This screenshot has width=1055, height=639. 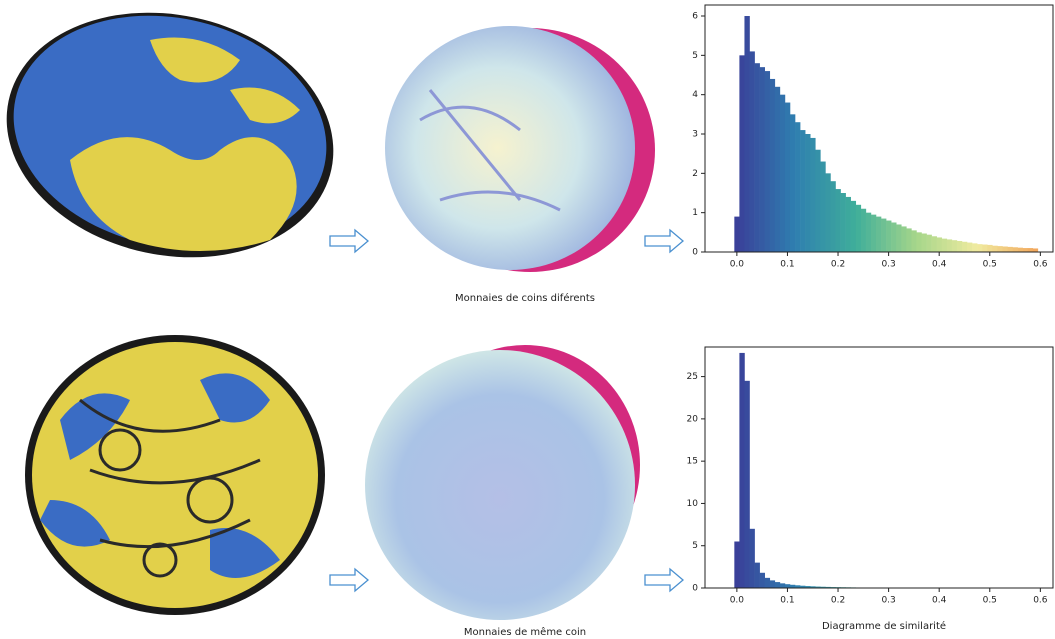 What do you see at coordinates (693, 504) in the screenshot?
I see `y-tick-label: 10` at bounding box center [693, 504].